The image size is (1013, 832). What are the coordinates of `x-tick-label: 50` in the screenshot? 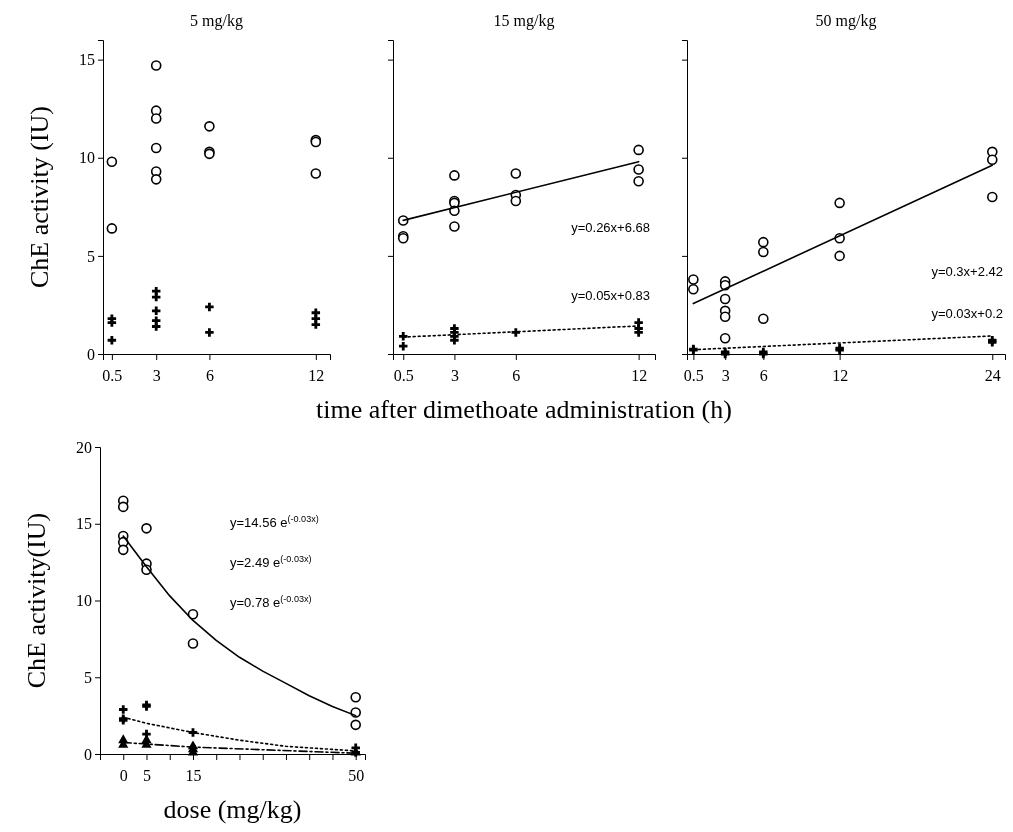 It's located at (356, 775).